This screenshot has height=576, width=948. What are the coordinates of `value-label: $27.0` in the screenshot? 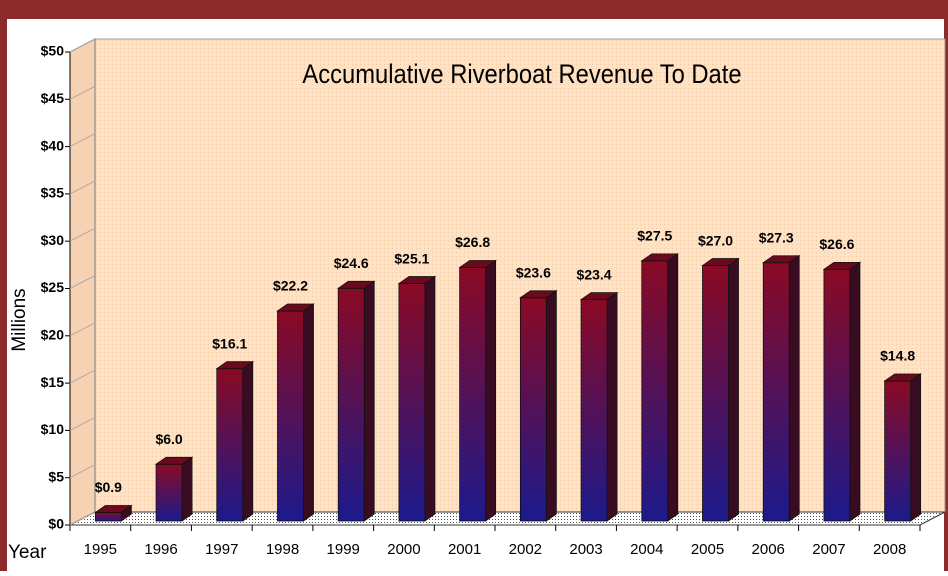 It's located at (715, 240).